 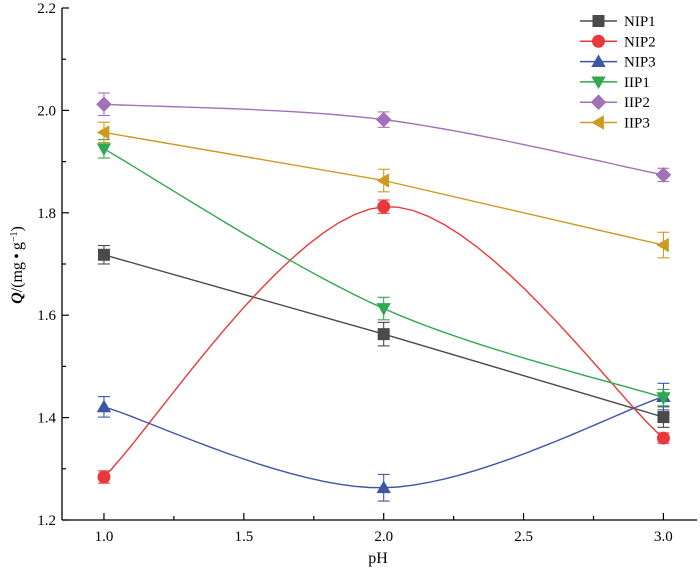 What do you see at coordinates (637, 124) in the screenshot?
I see `legend-label: IIP3` at bounding box center [637, 124].